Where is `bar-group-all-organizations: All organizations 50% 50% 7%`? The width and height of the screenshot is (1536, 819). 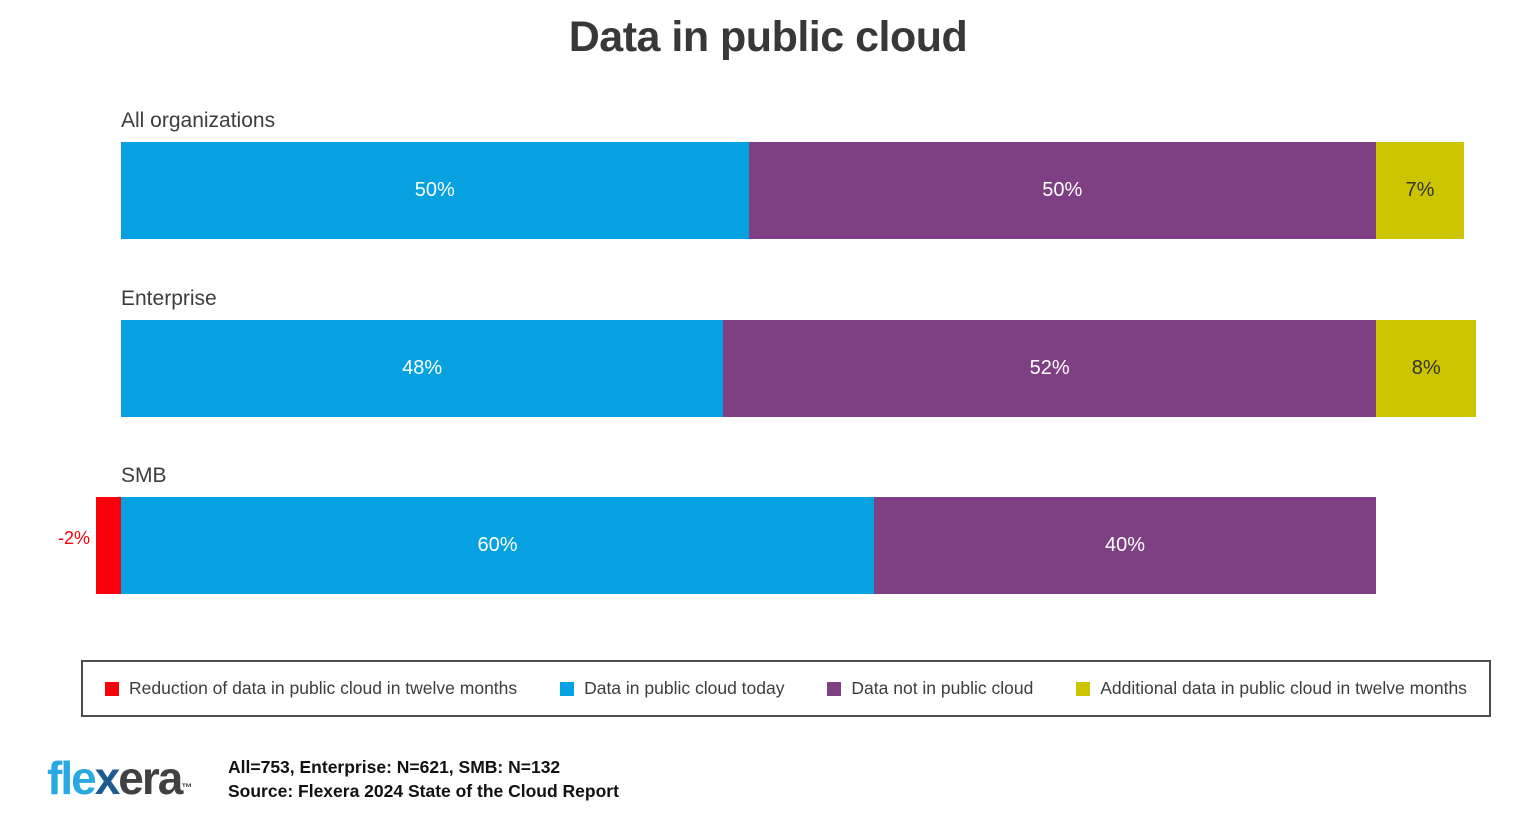
bar-group-all-organizations: All organizations 50% 50% 7% is located at coordinates (792, 173).